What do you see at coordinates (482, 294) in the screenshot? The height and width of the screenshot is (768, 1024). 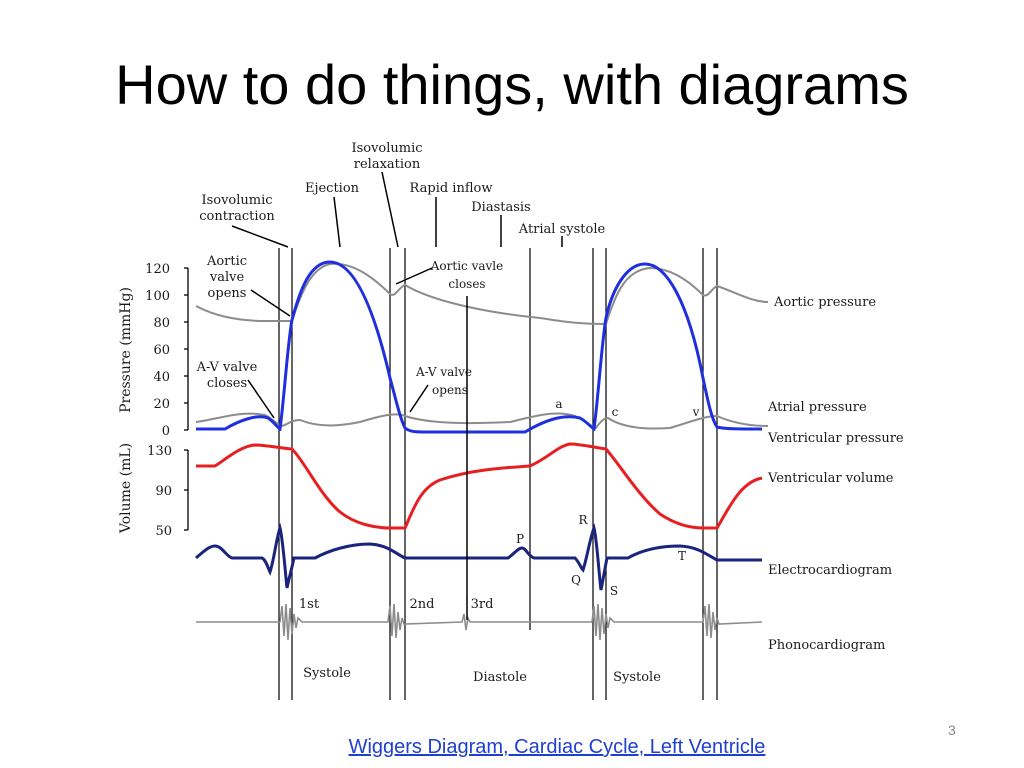 I see `aortic-pressure-trace` at bounding box center [482, 294].